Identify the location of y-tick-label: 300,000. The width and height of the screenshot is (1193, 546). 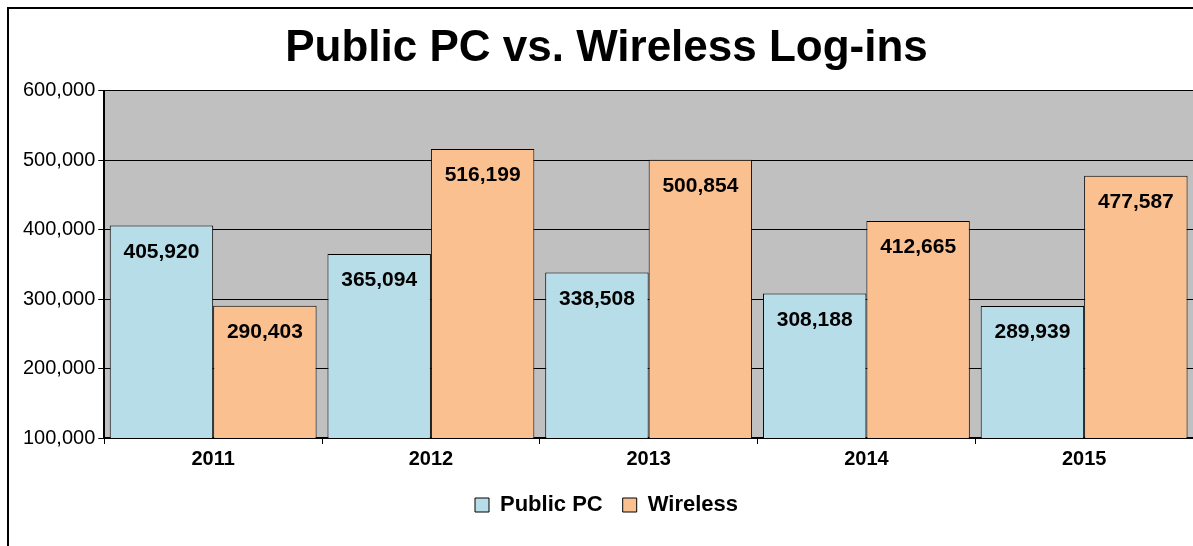
(59, 297).